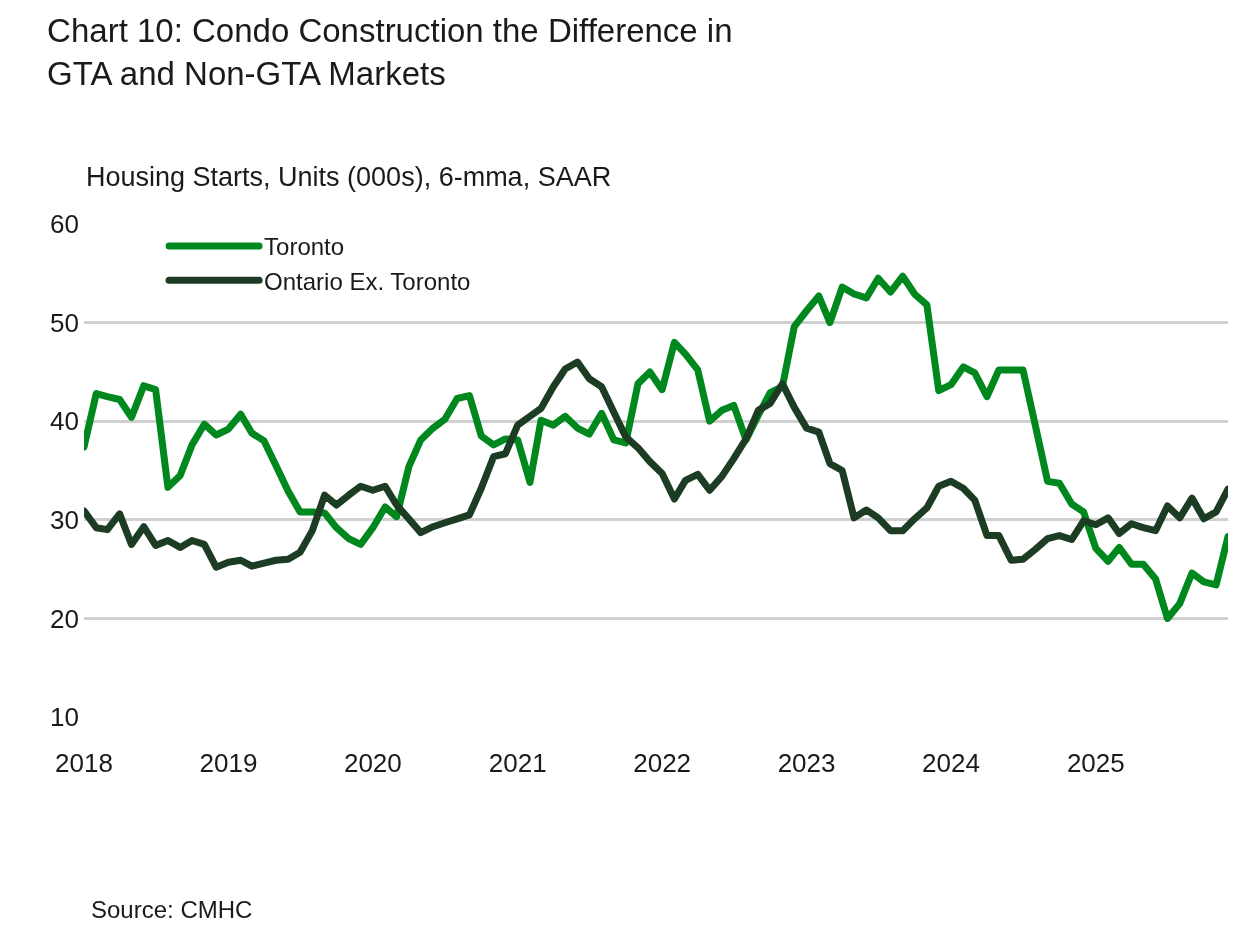  I want to click on legend-label: Toronto, so click(304, 247).